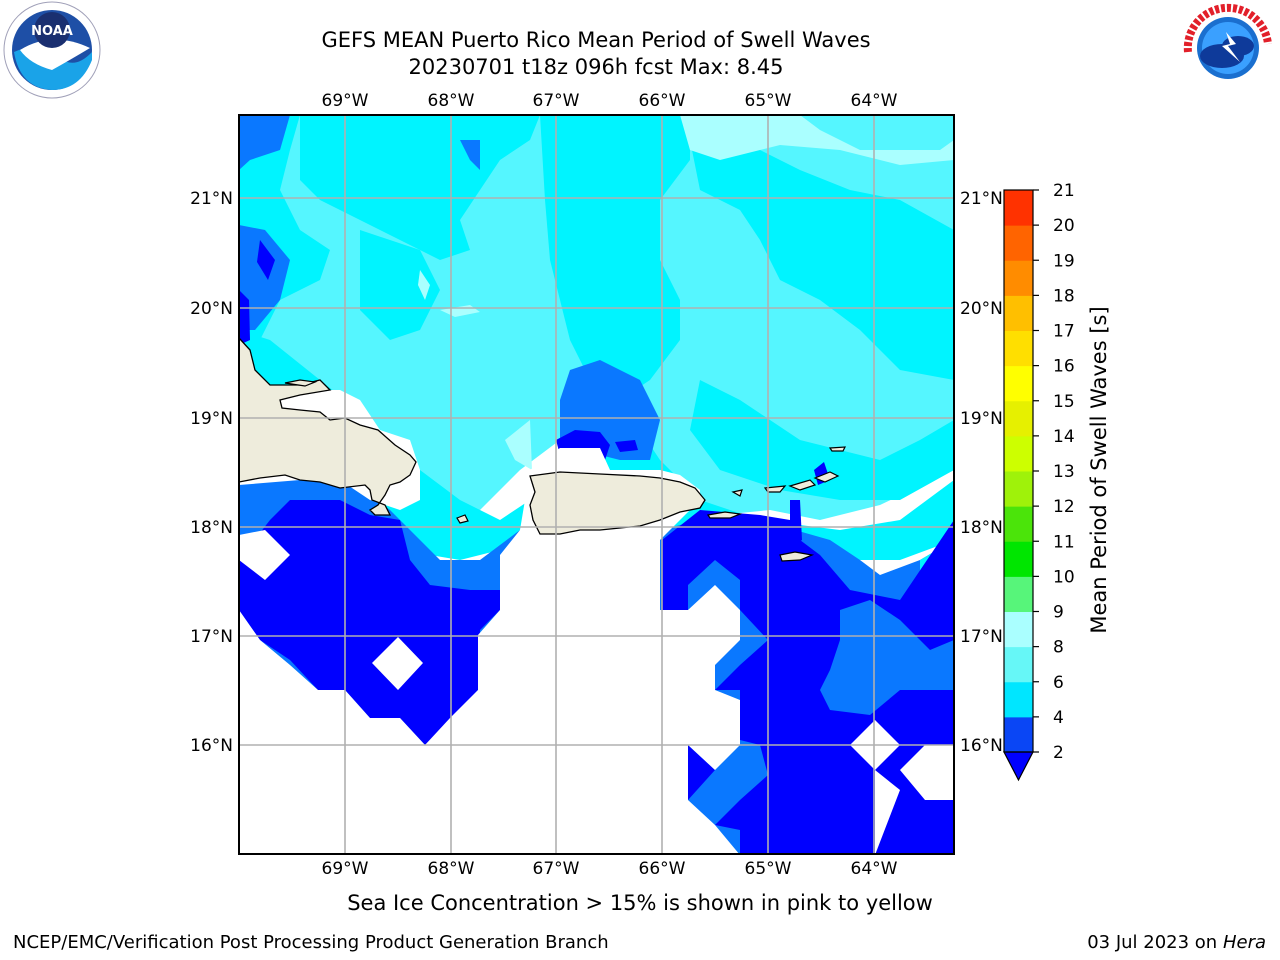  I want to click on nws-logo, so click(1228, 48).